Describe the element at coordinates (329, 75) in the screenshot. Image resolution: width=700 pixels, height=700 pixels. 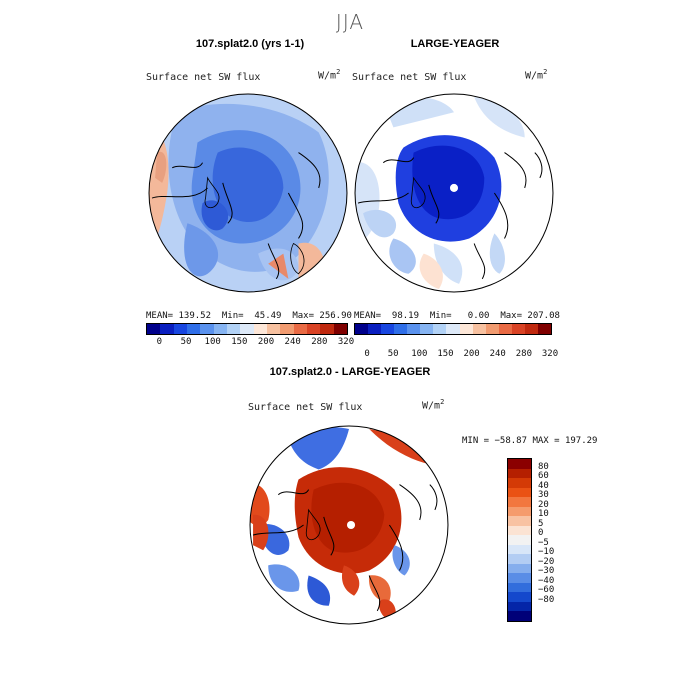
I see `panel1-units: W/m2` at that location.